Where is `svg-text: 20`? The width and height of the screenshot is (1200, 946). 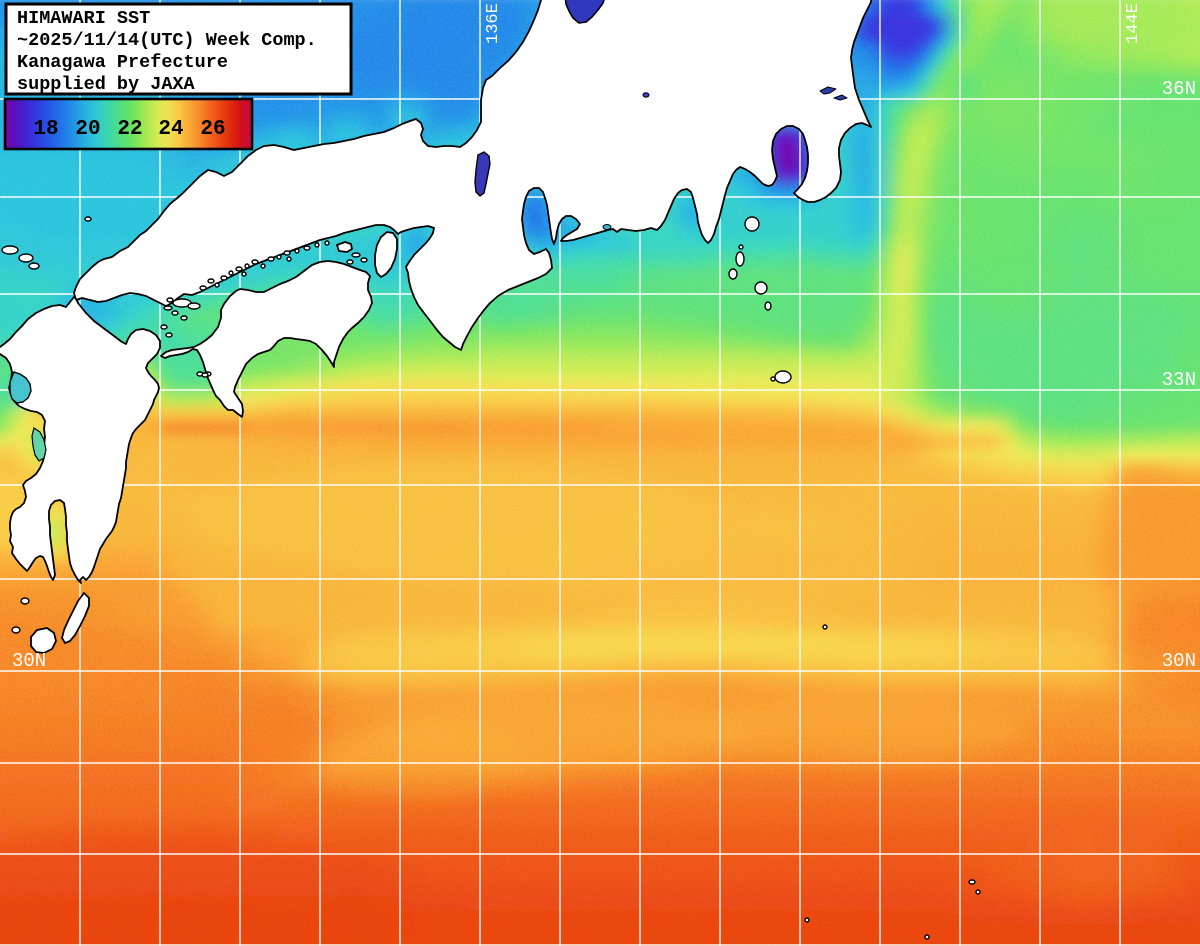 svg-text: 20 is located at coordinates (87, 129).